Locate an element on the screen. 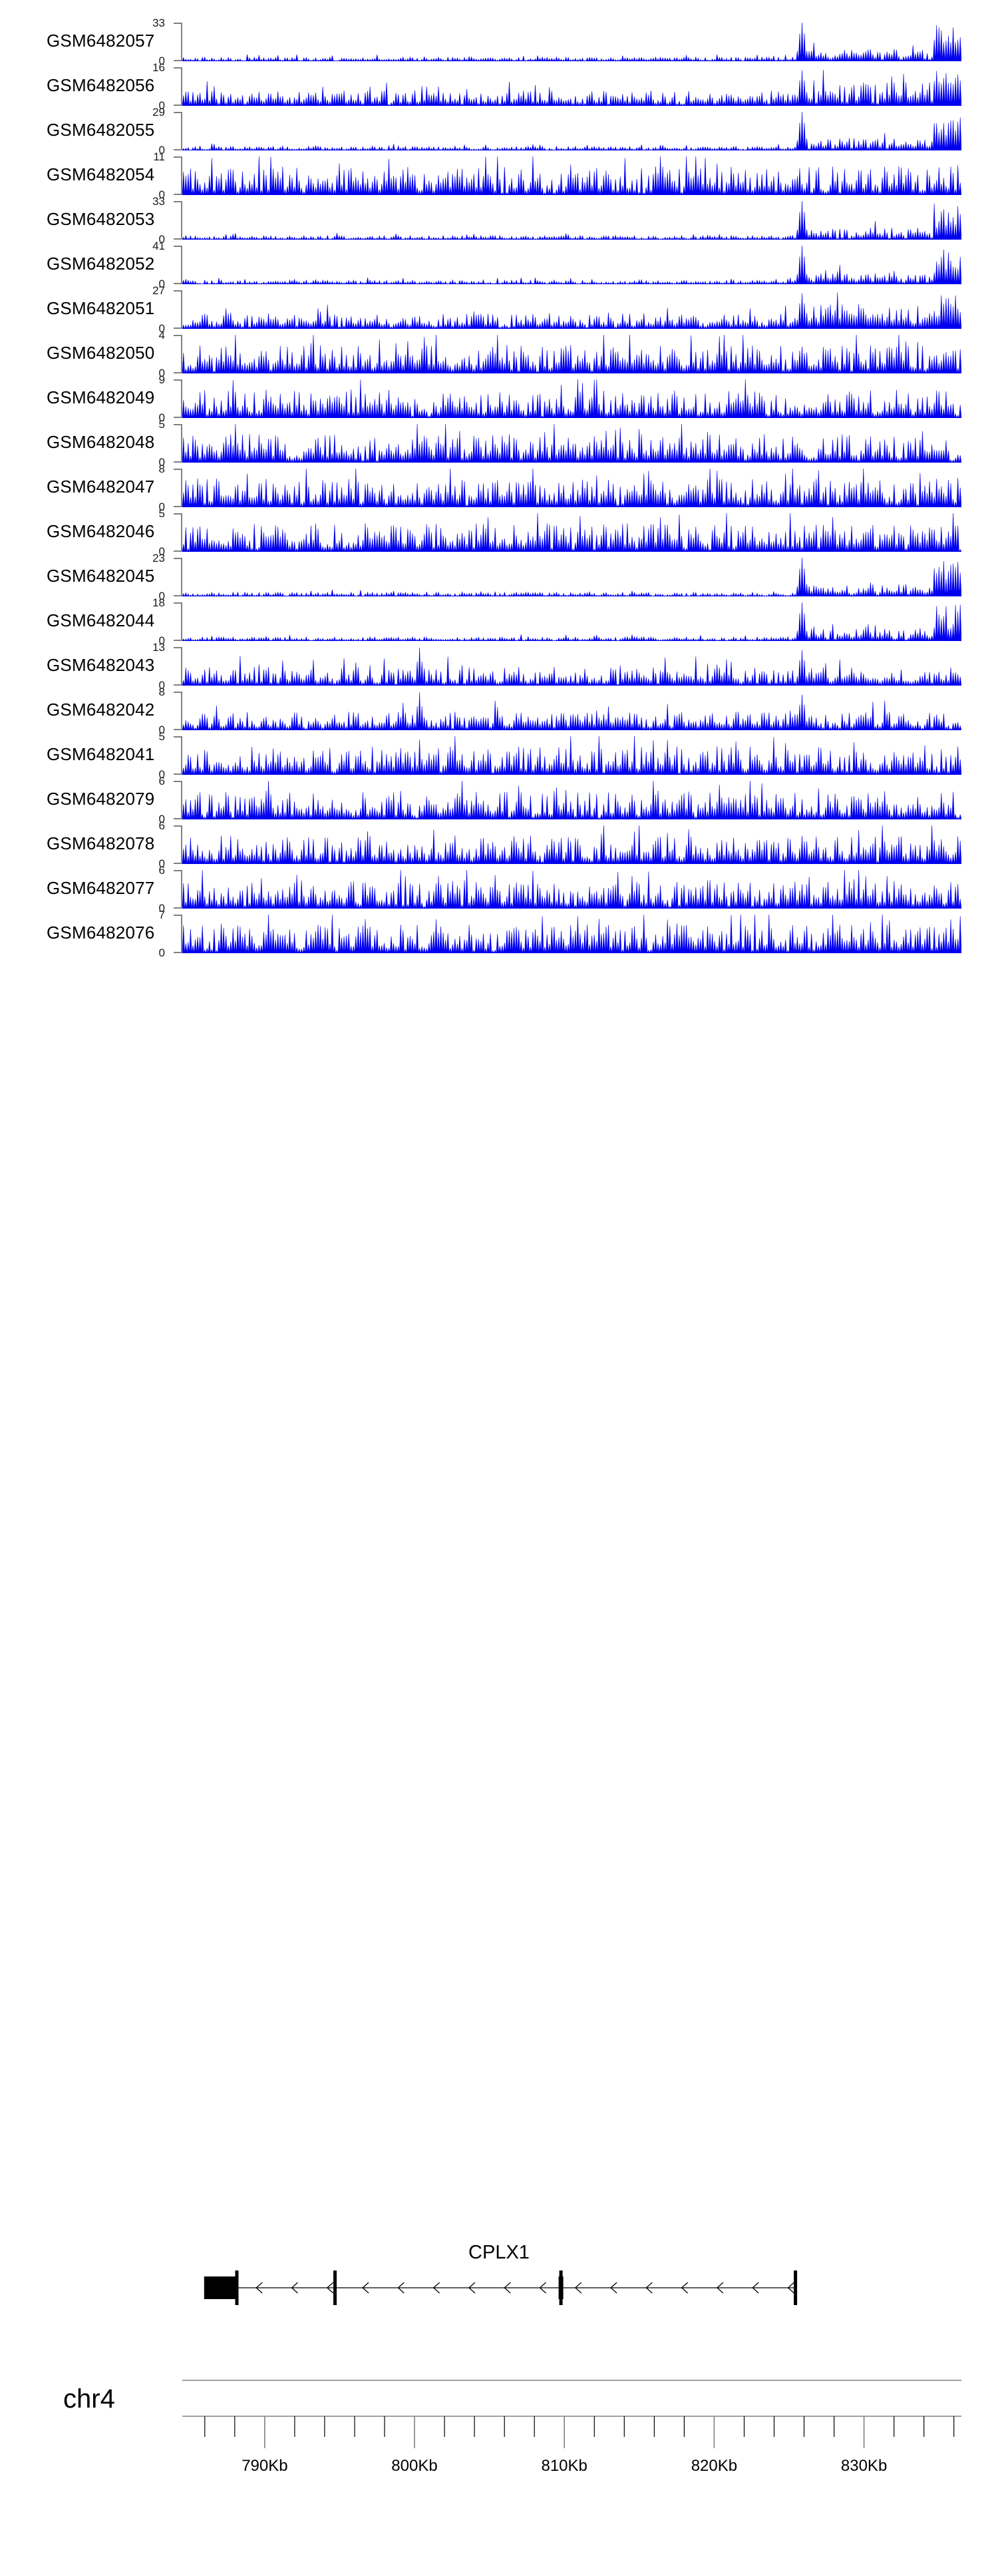  coverage-track: GSM6482044 18 0 is located at coordinates (499, 621).